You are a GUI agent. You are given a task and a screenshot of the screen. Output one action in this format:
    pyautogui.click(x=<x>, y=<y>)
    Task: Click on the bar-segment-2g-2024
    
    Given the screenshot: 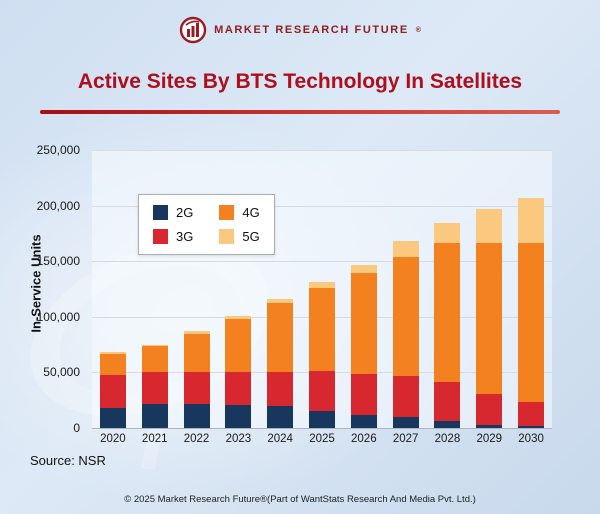 What is the action you would take?
    pyautogui.click(x=280, y=416)
    